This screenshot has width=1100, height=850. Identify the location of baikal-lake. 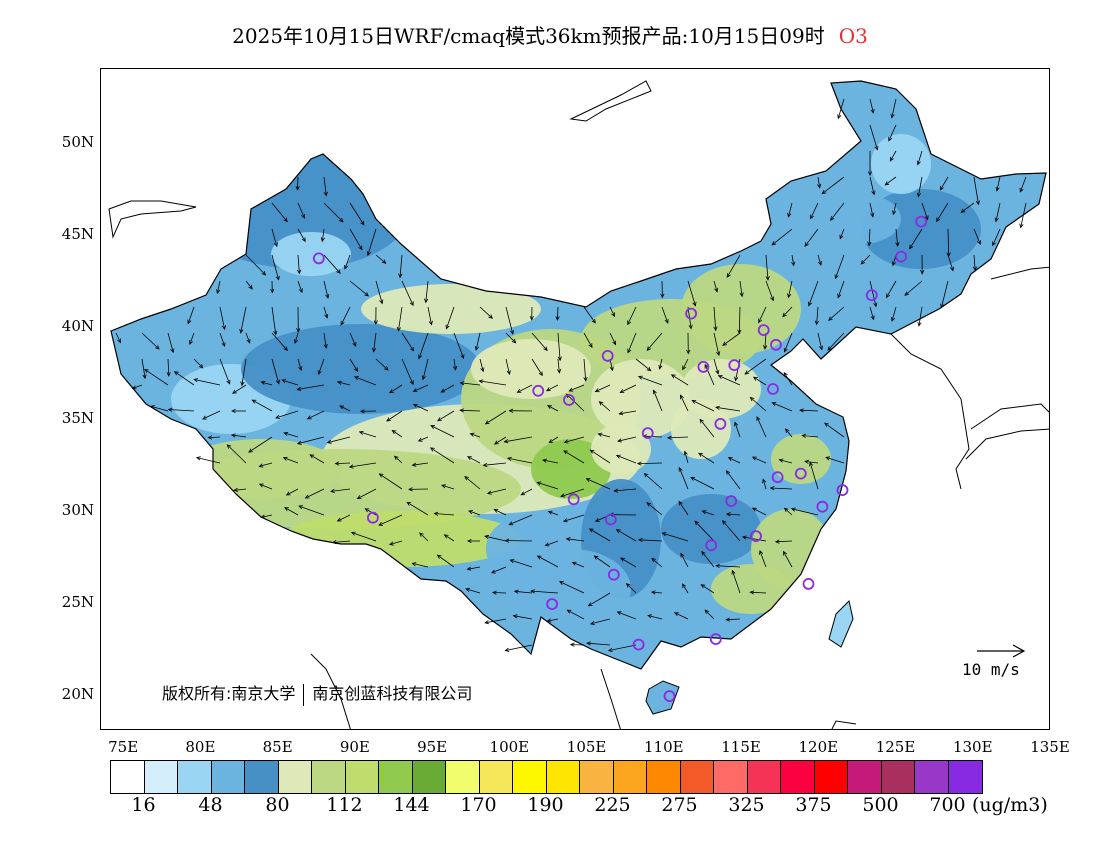
(610, 101).